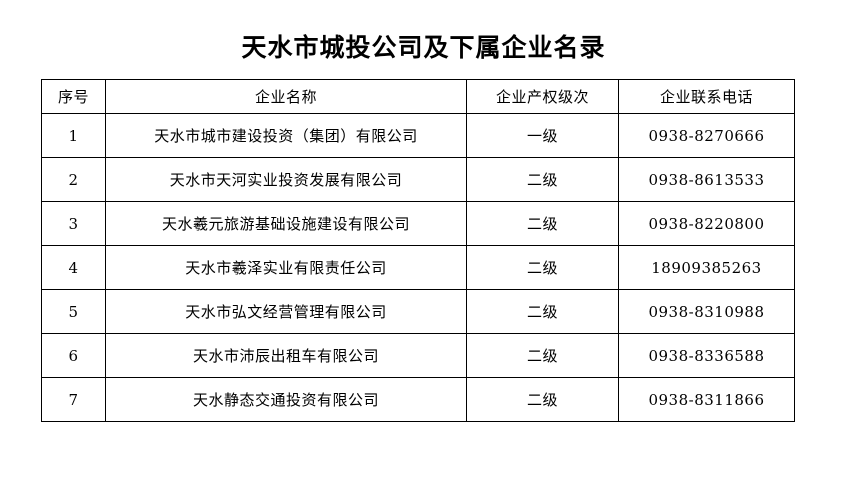  Describe the element at coordinates (706, 267) in the screenshot. I see `cell-contact-phone: 18909385263` at that location.